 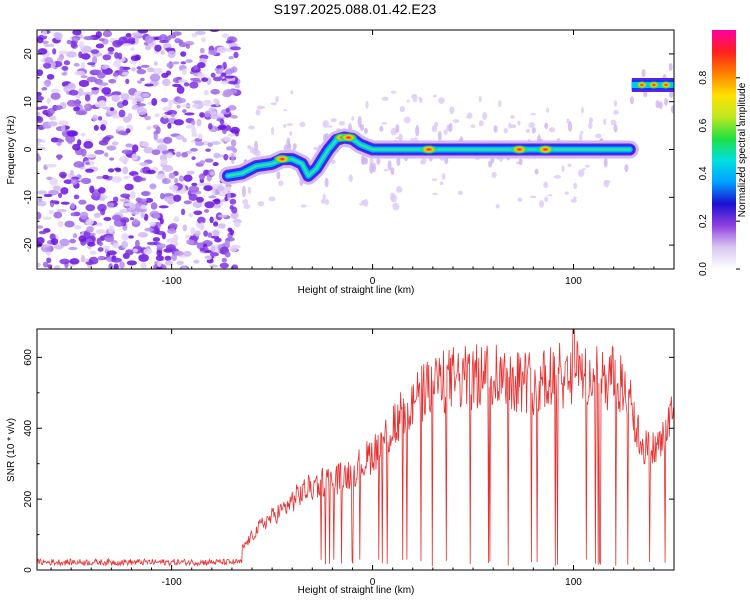 What do you see at coordinates (11, 450) in the screenshot?
I see `snr-ylabel: SNR (10 * v/v)` at bounding box center [11, 450].